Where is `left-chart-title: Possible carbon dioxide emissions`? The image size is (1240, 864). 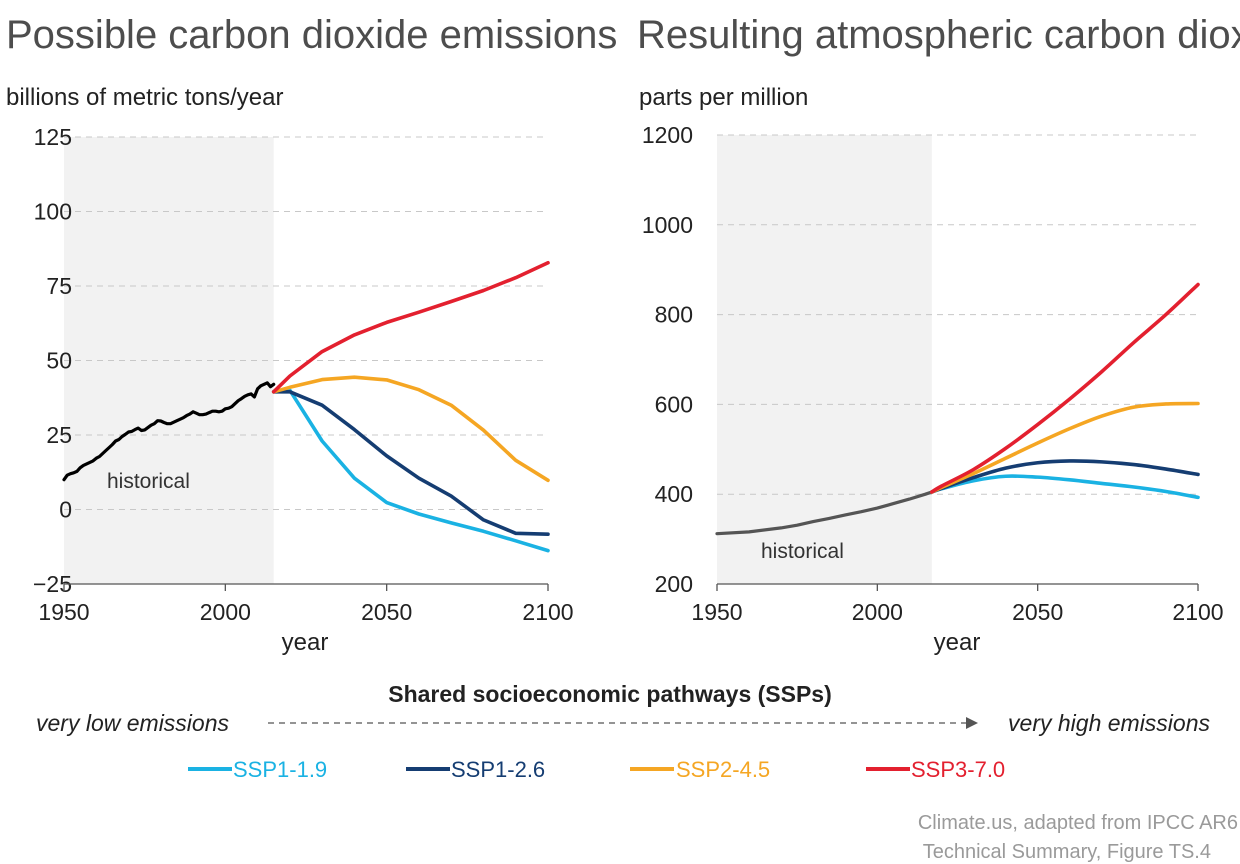
left-chart-title: Possible carbon dioxide emissions is located at coordinates (311, 35).